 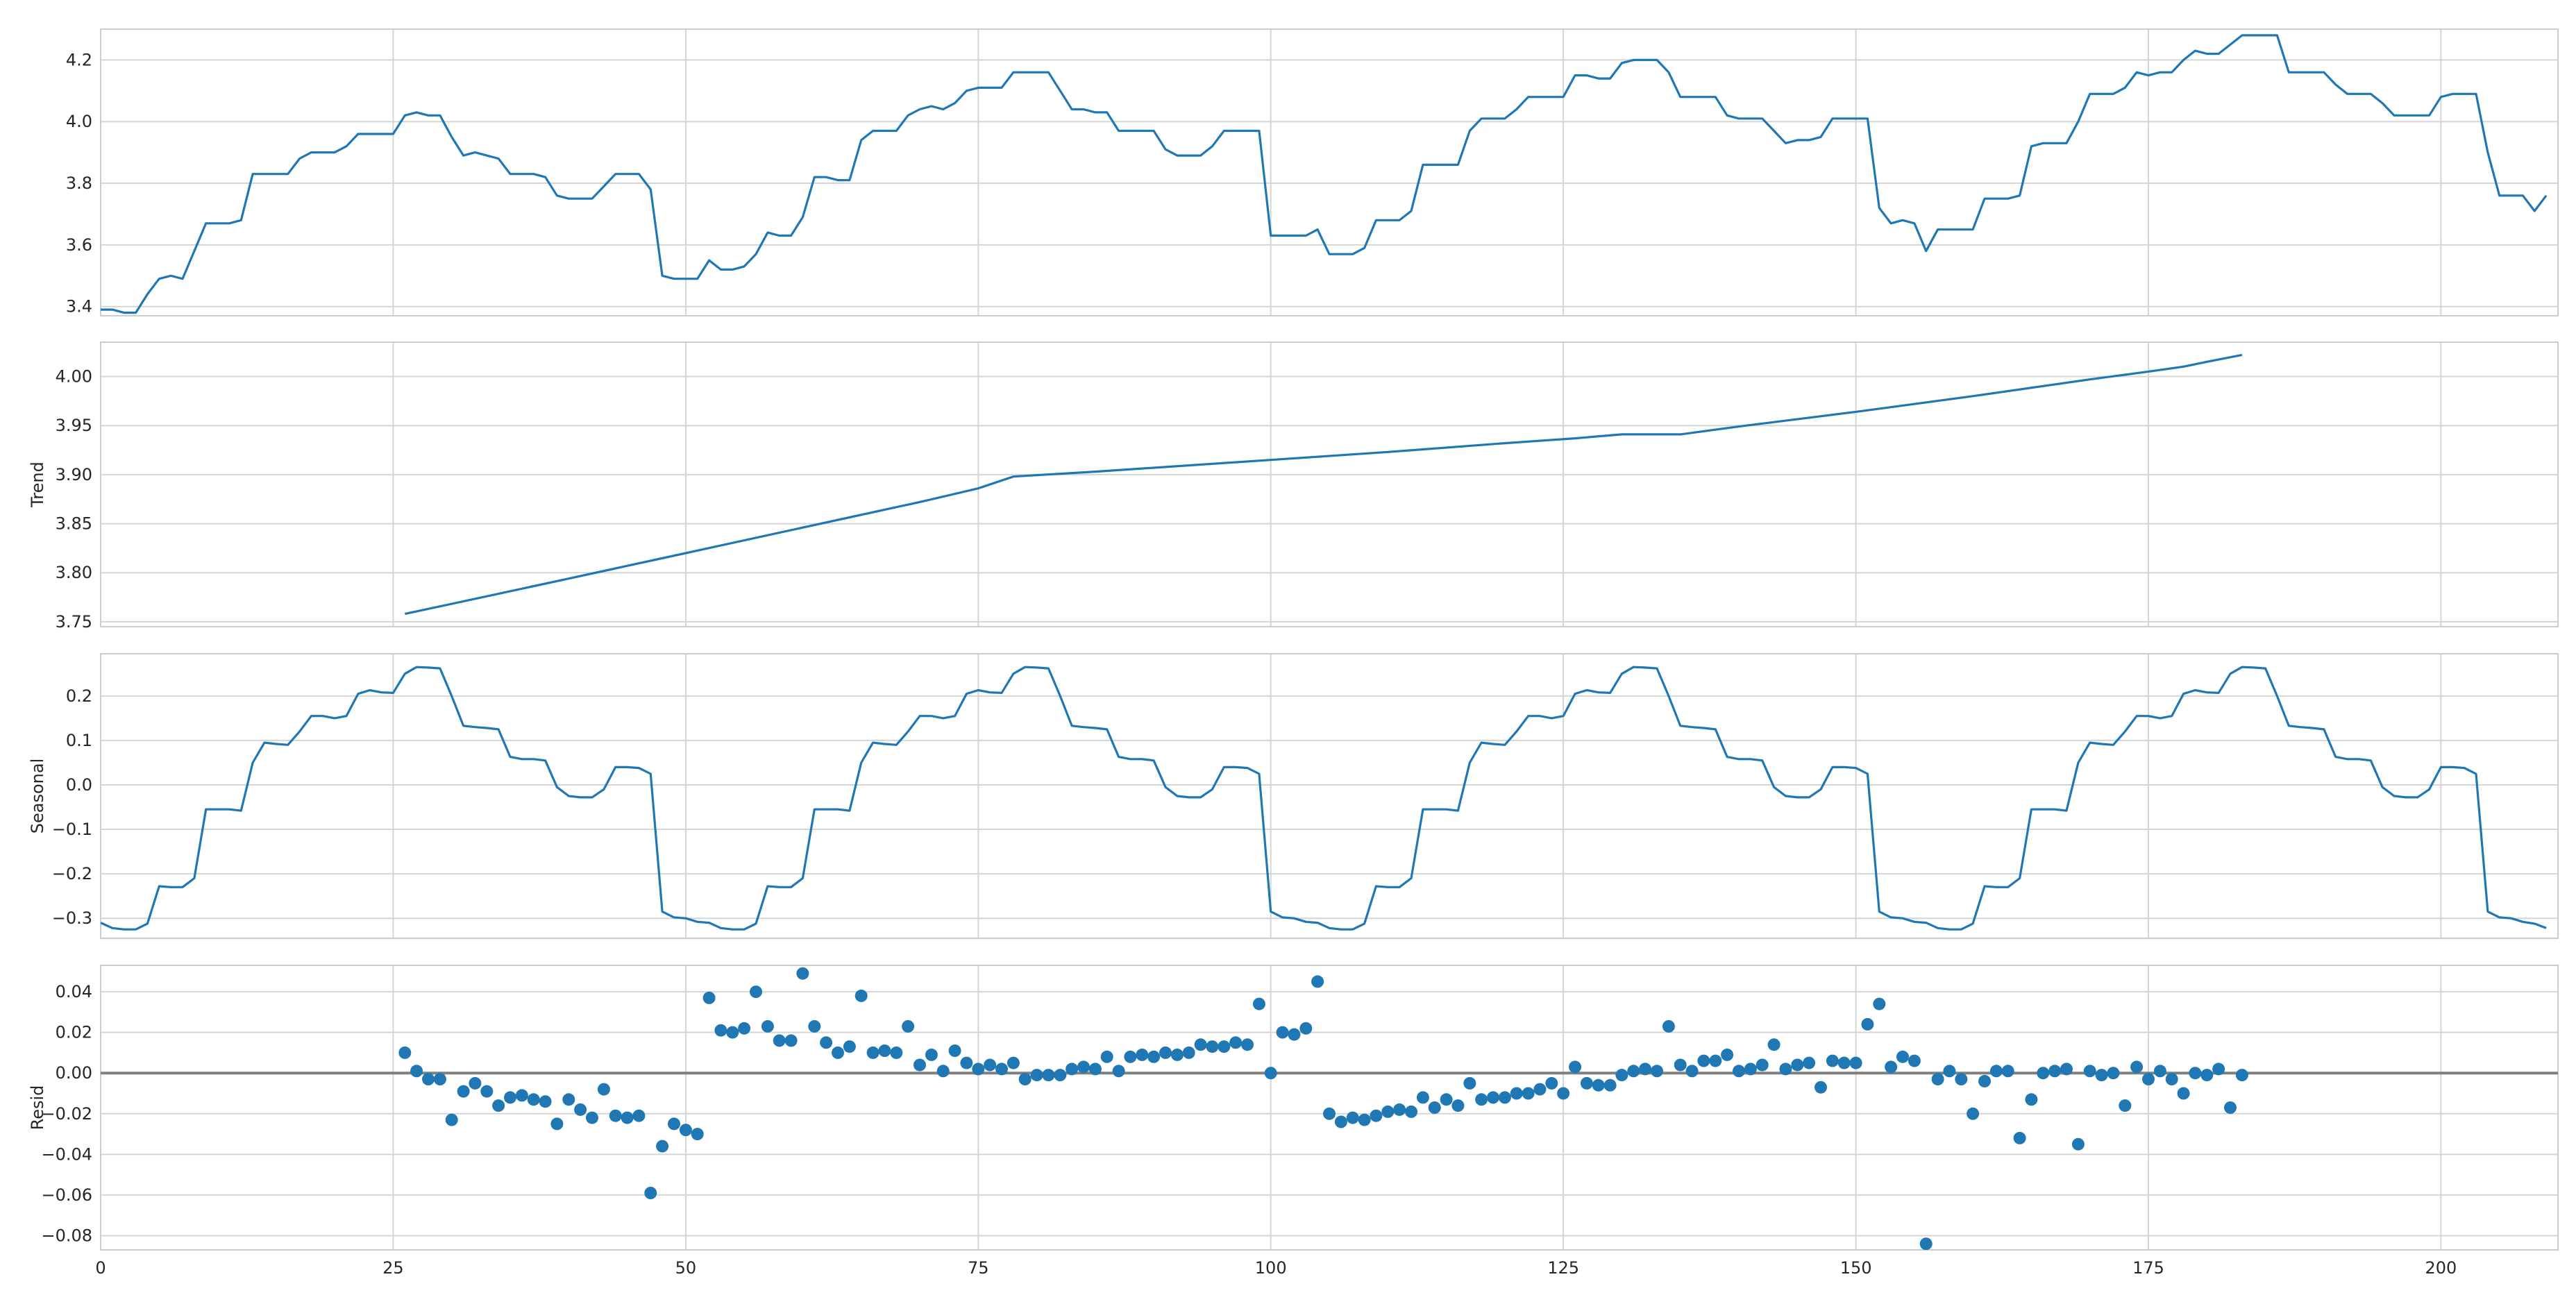 I want to click on resid-y-tick-label: 0.00, so click(x=74, y=1073).